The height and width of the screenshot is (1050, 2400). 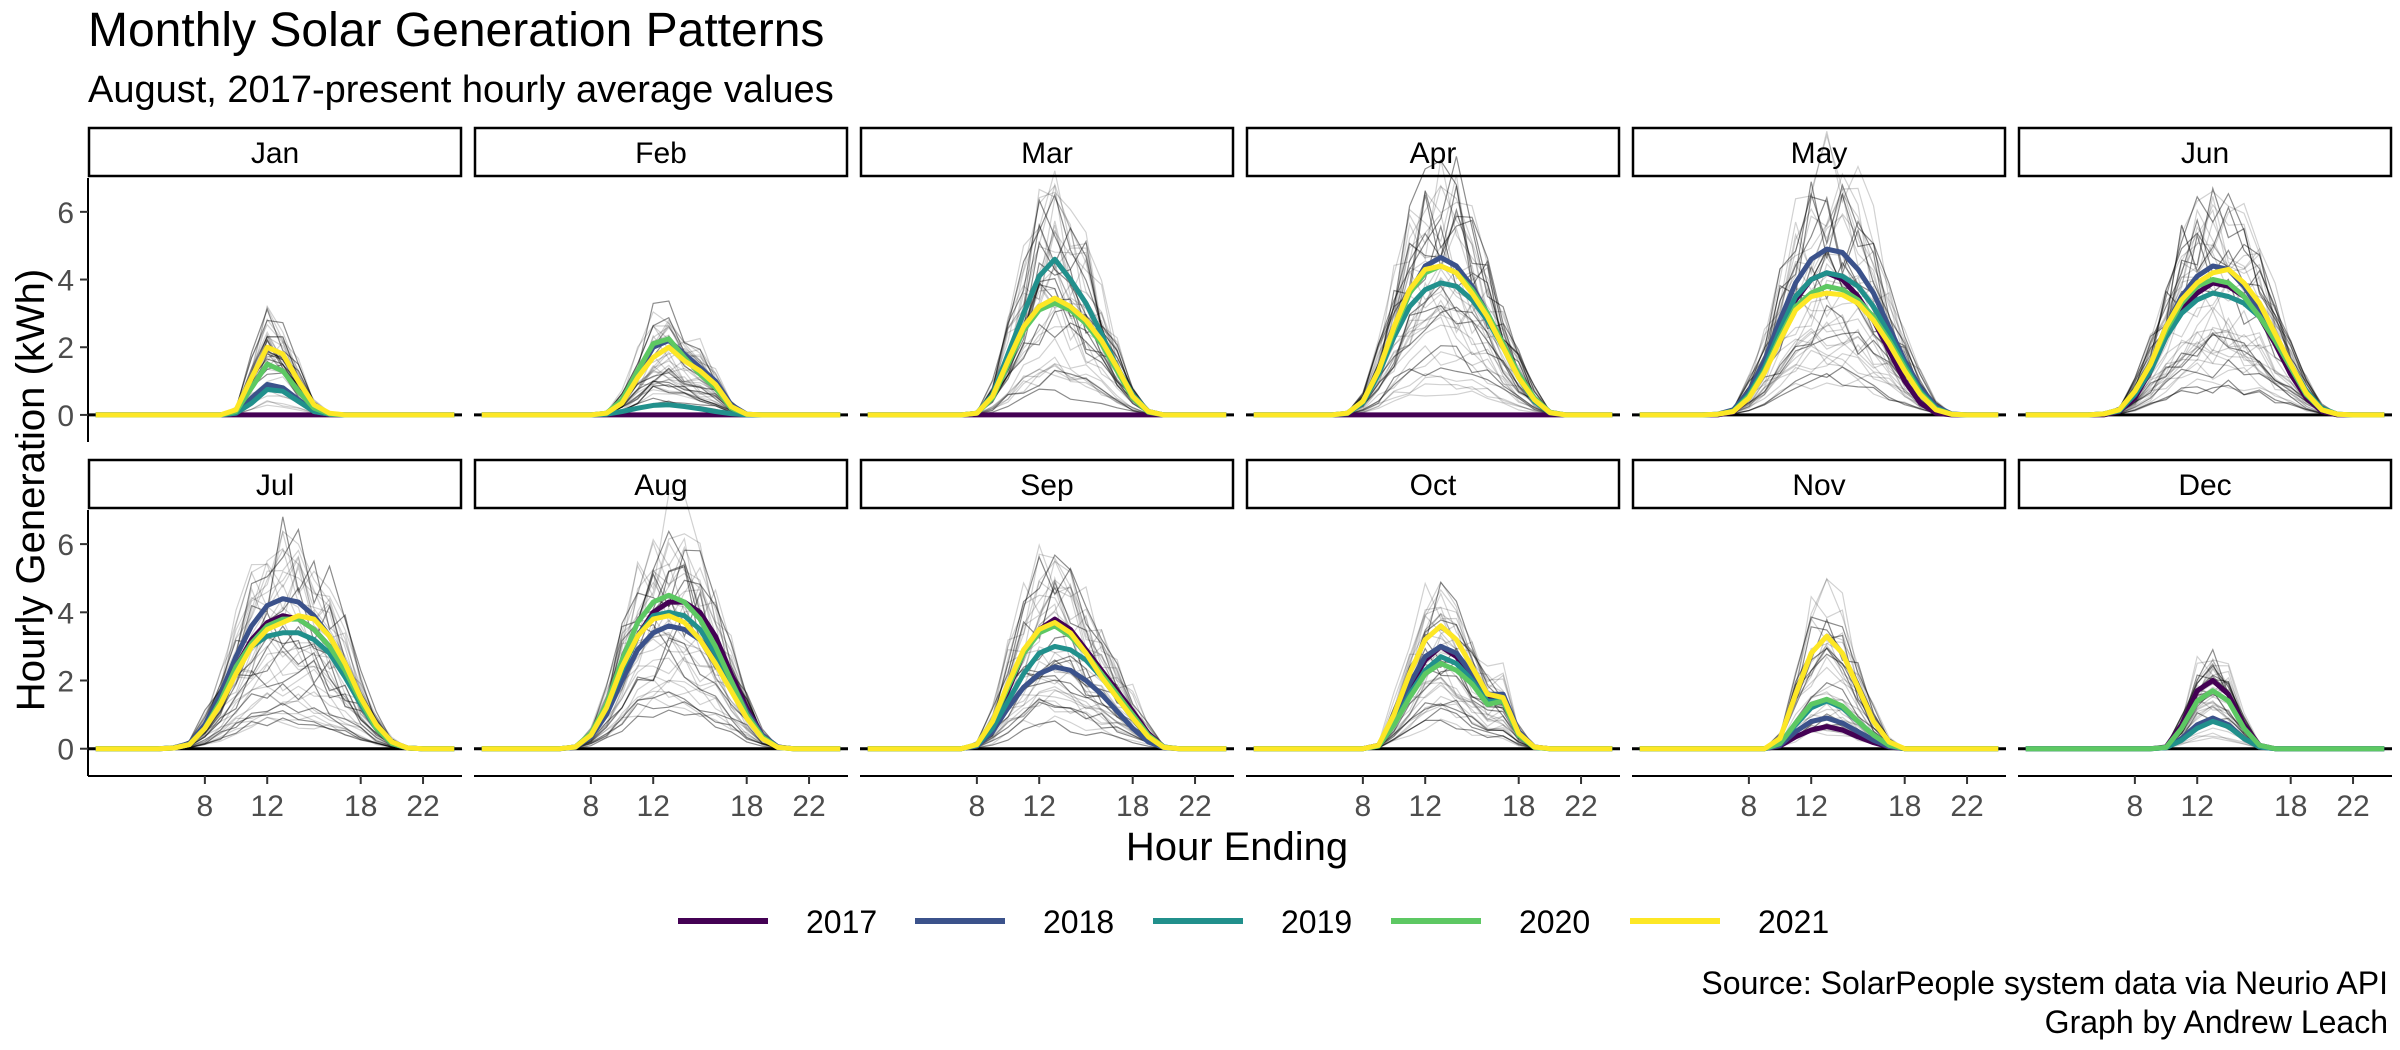 I want to click on y-tick-label: 0, so click(x=65, y=416).